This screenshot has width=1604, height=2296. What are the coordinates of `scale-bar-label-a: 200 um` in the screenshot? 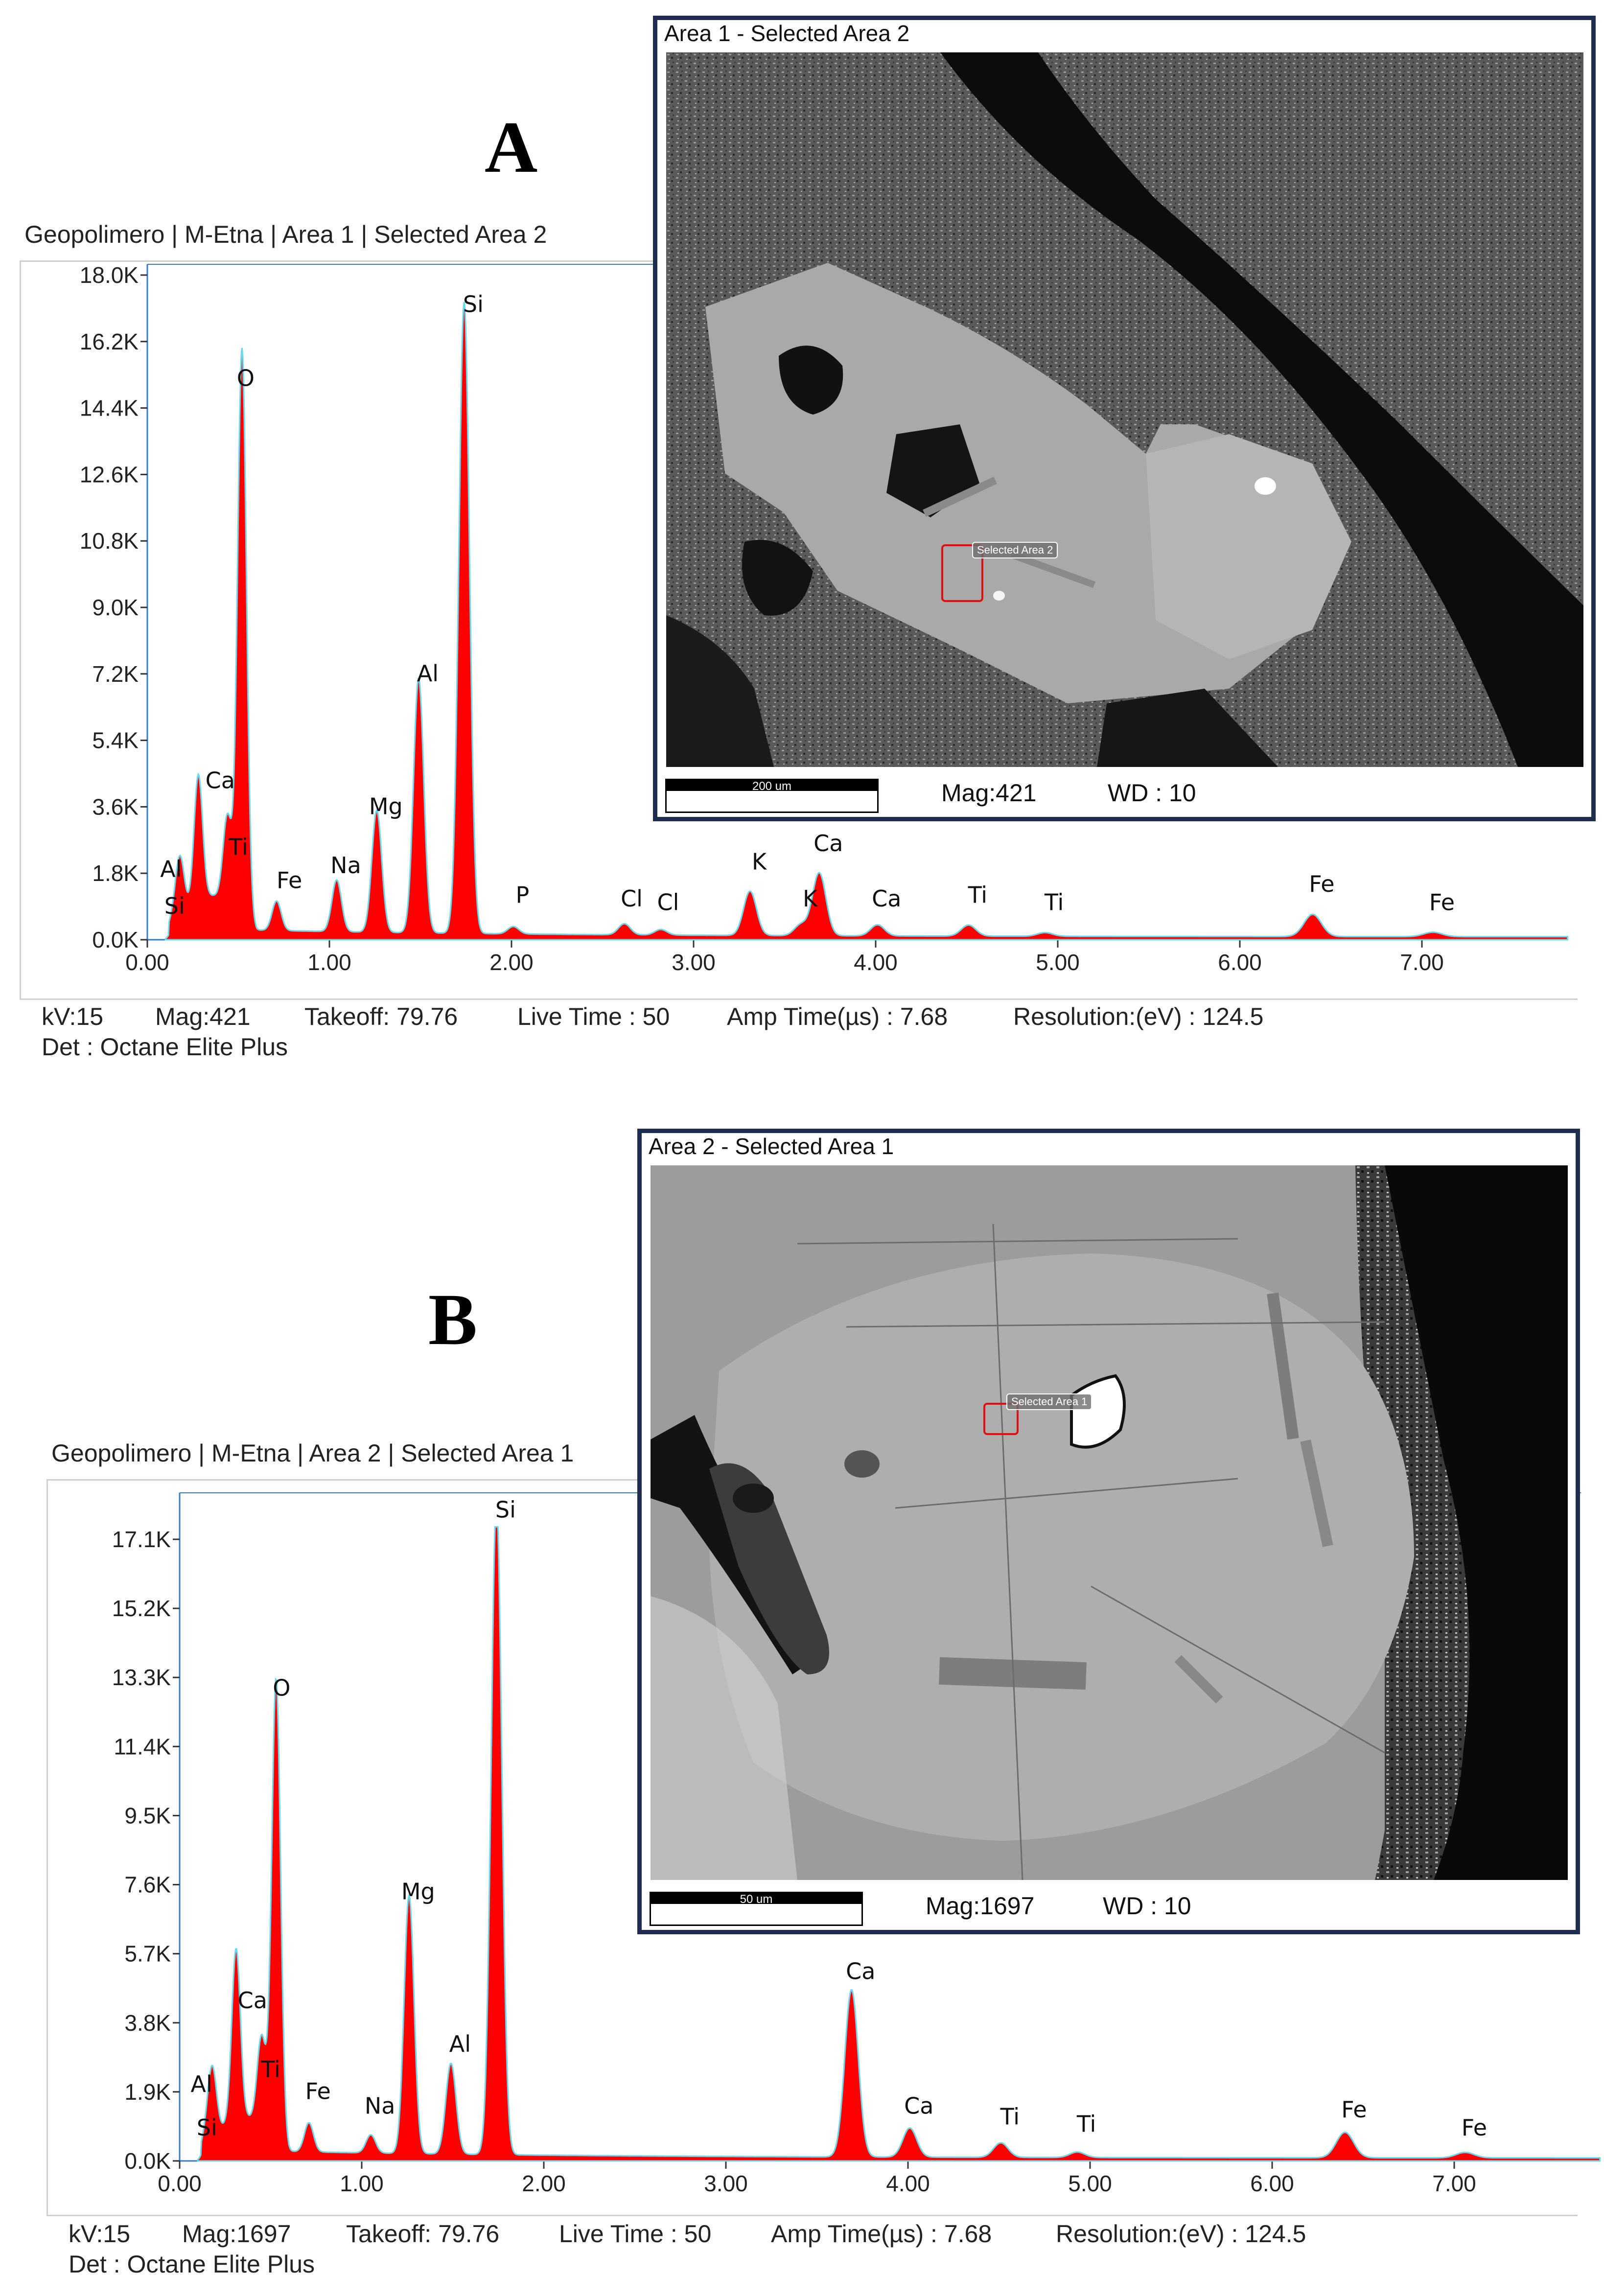 It's located at (772, 786).